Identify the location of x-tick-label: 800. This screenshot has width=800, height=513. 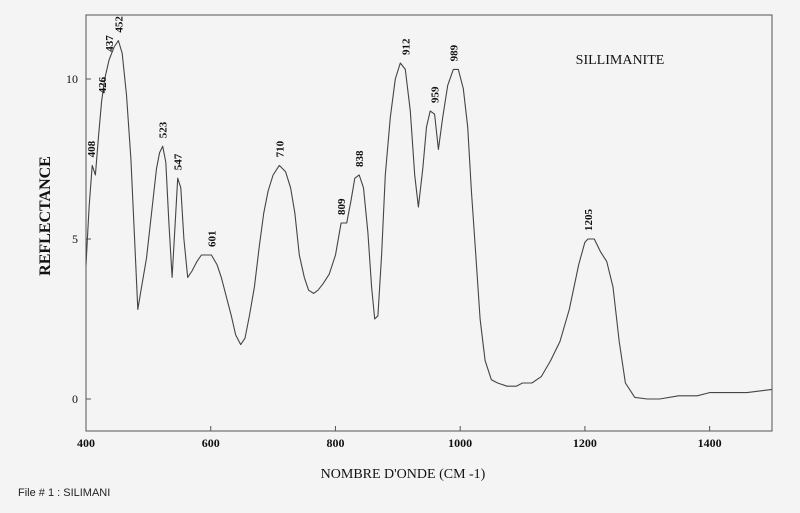
(335, 443).